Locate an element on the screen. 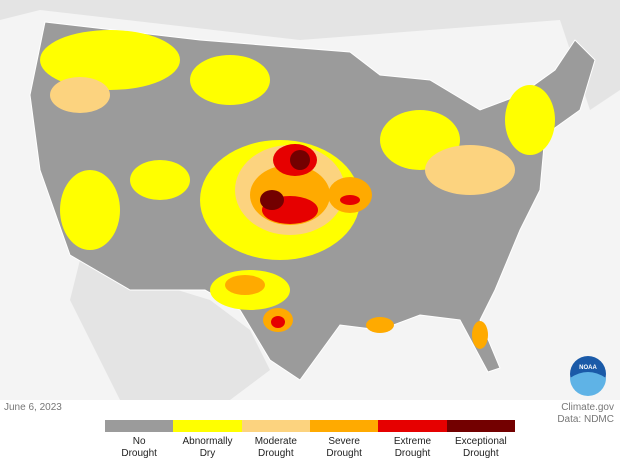 The height and width of the screenshot is (464, 620). legend-label: Abnormally Dry is located at coordinates (207, 448).